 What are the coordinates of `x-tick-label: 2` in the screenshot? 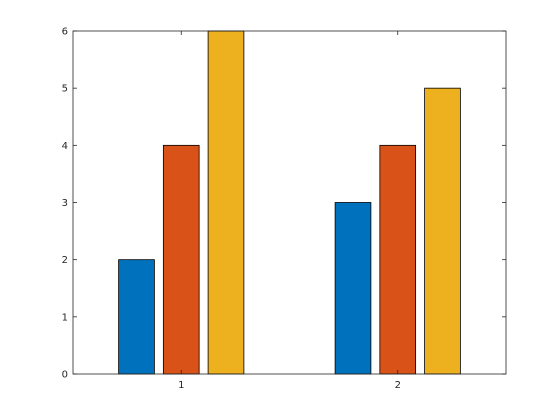 It's located at (398, 385).